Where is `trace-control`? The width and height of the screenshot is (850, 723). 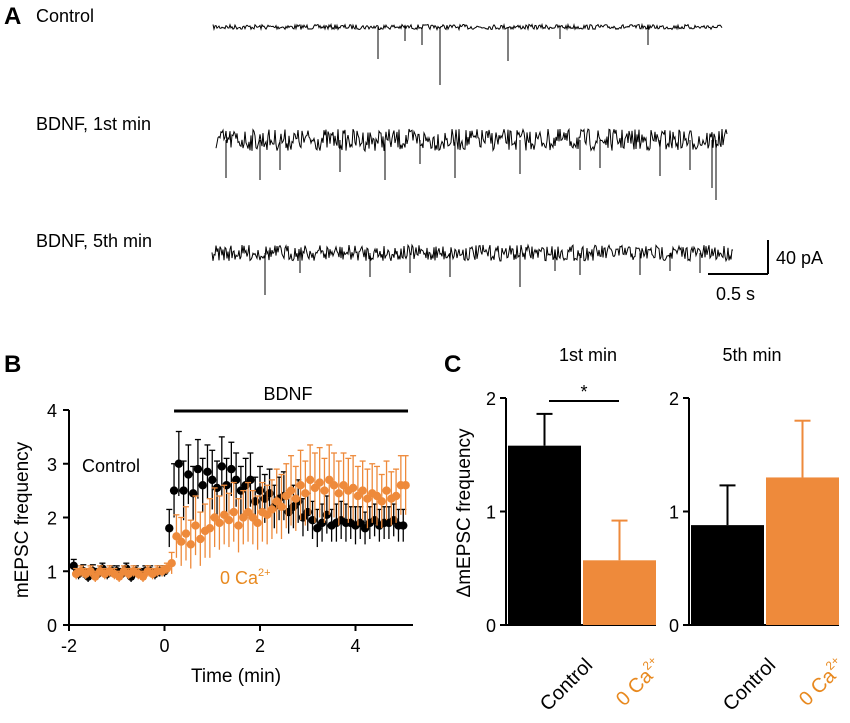 trace-control is located at coordinates (467, 53).